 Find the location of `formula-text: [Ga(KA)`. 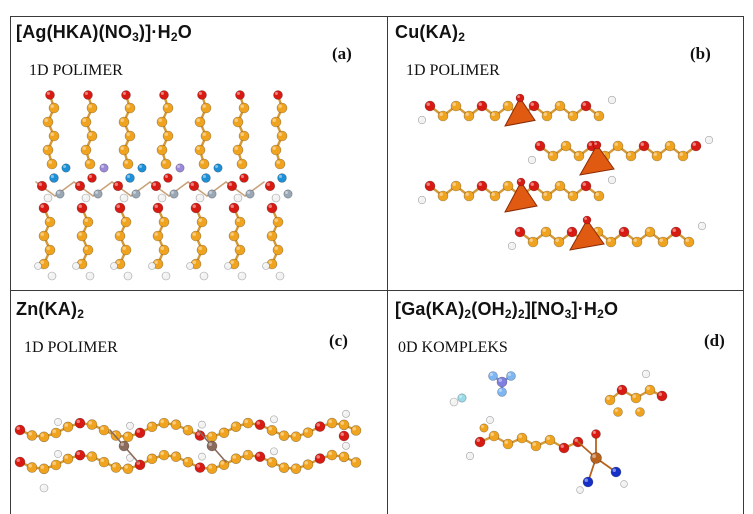

formula-text: [Ga(KA) is located at coordinates (430, 309).